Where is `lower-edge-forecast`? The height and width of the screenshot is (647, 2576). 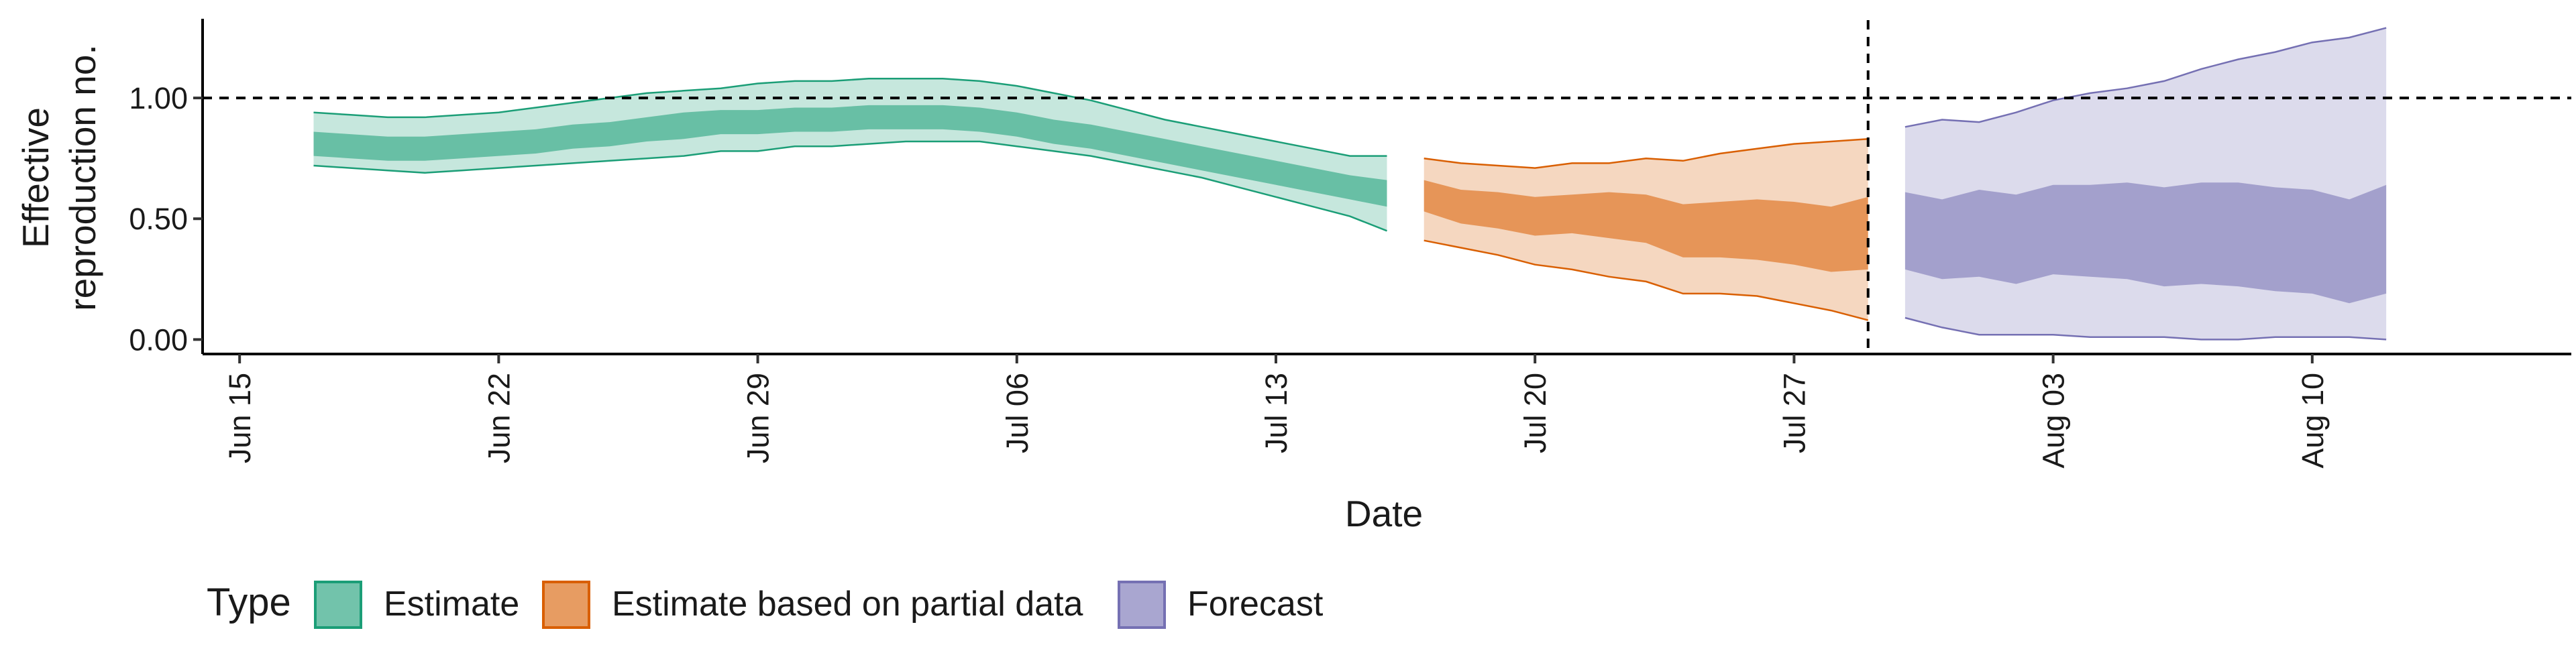
lower-edge-forecast is located at coordinates (2145, 328).